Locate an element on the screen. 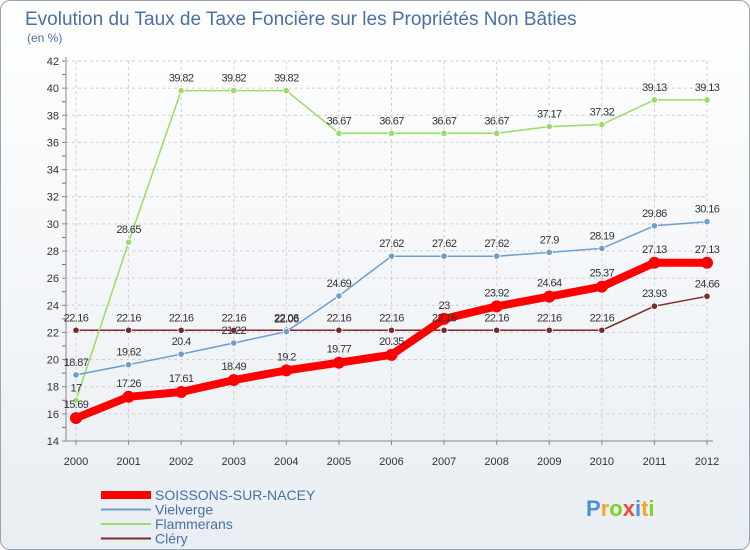  point-label-vielverge: 19.62 is located at coordinates (128, 353).